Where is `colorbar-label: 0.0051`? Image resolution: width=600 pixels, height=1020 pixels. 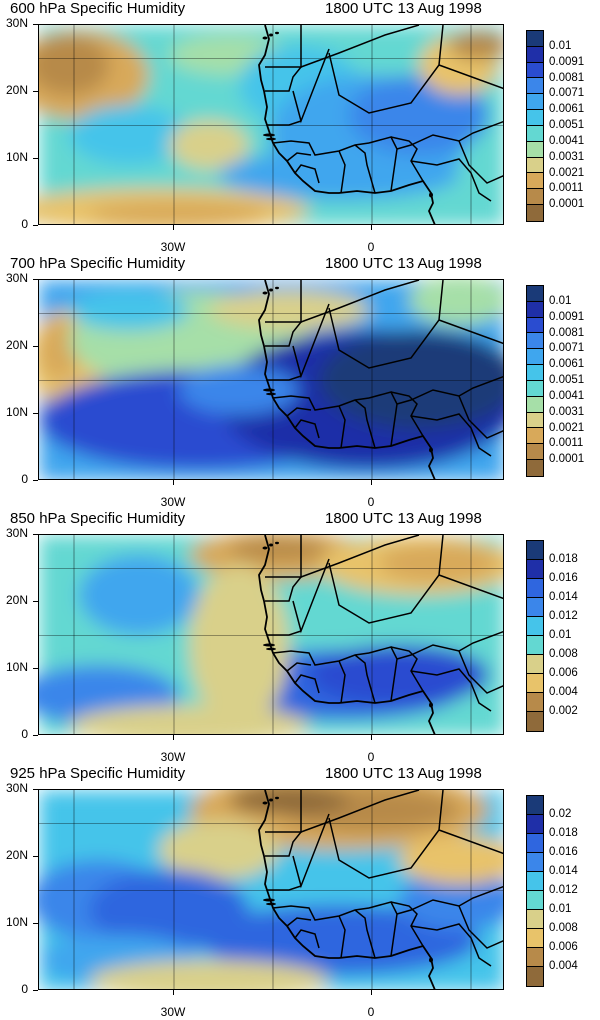
colorbar-label: 0.0051 is located at coordinates (567, 380).